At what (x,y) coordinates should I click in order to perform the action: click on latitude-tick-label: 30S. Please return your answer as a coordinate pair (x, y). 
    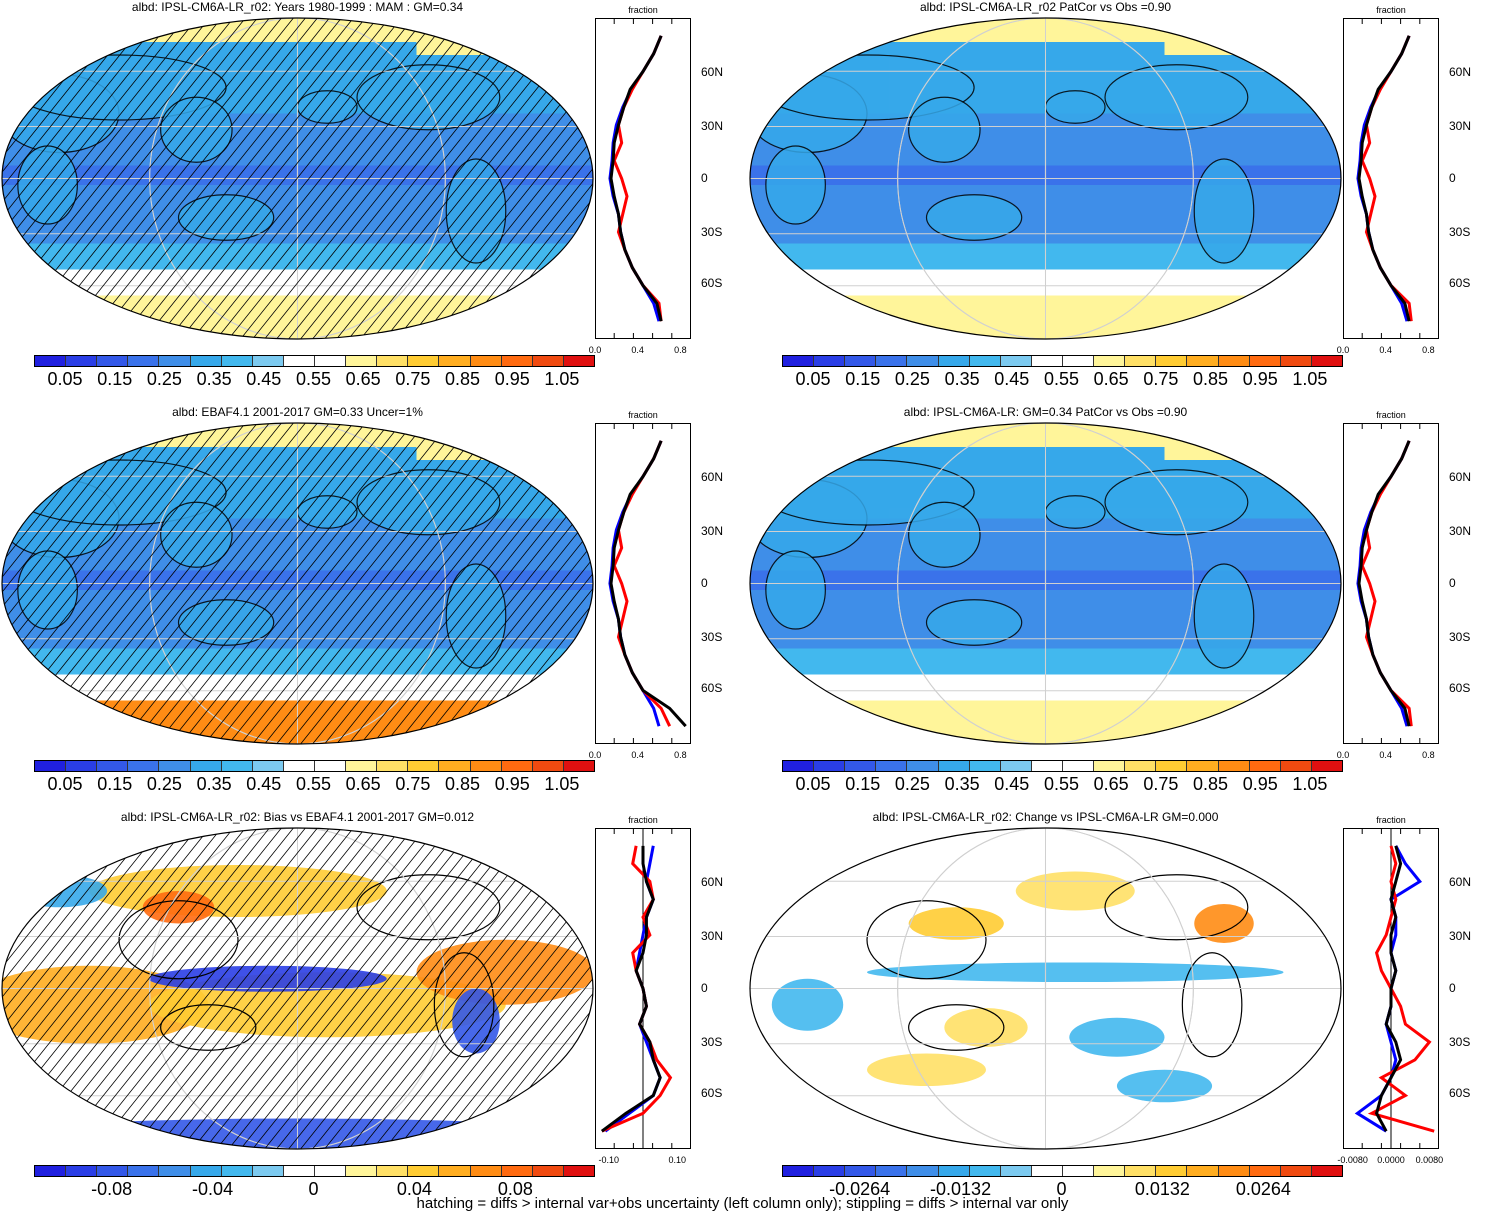
    Looking at the image, I should click on (712, 637).